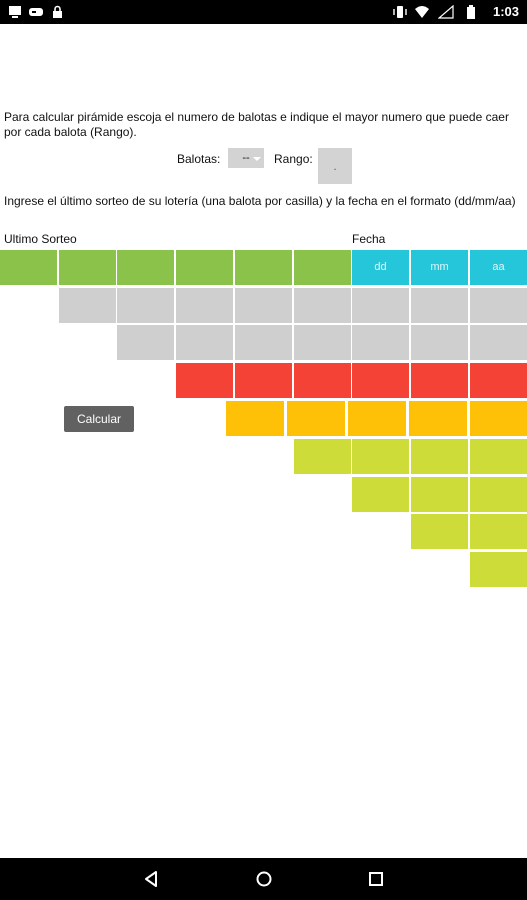 Image resolution: width=527 pixels, height=900 pixels. Describe the element at coordinates (257, 159) in the screenshot. I see `dropdown-arrow-icon` at that location.